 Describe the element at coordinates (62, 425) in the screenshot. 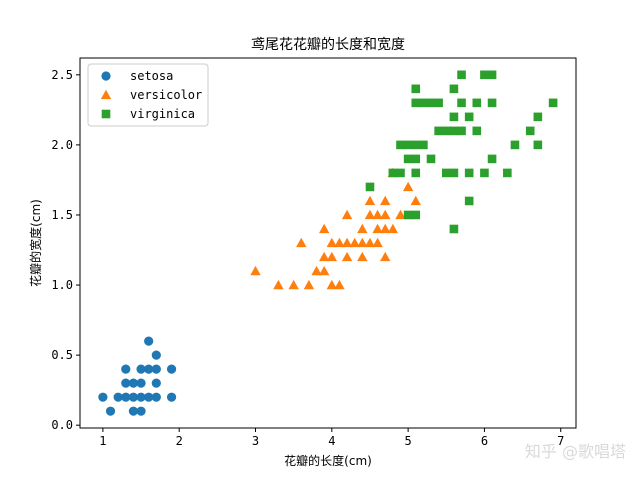

I see `y-tick-label: 0.0` at that location.